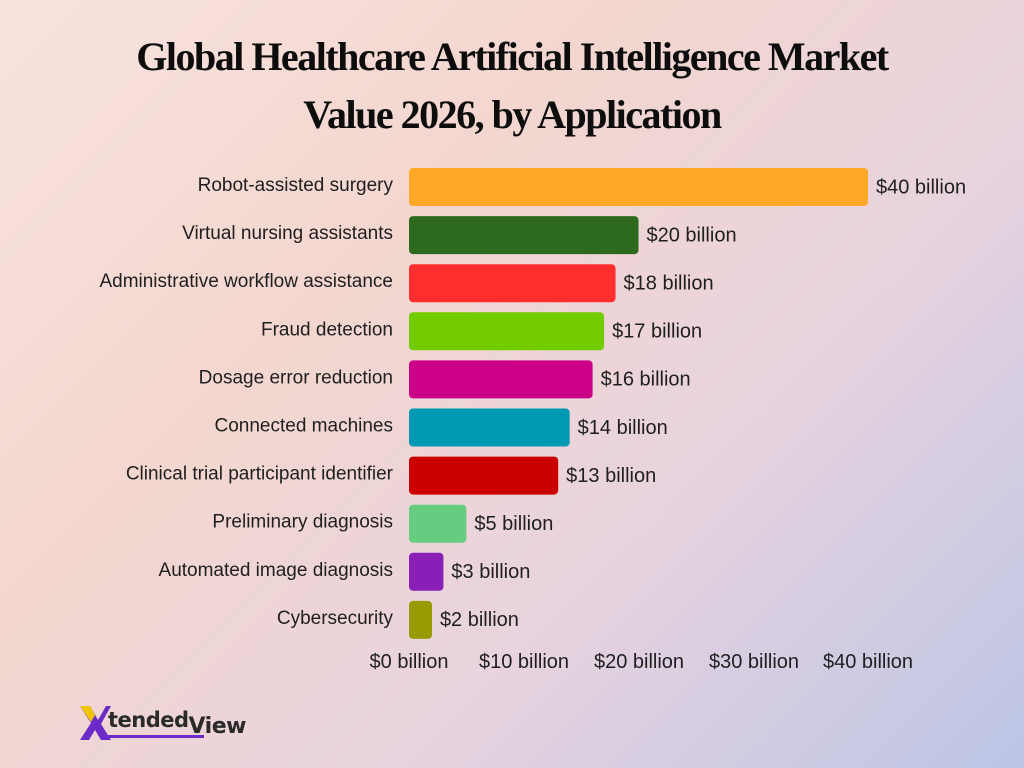 This screenshot has width=1024, height=768. Describe the element at coordinates (484, 475) in the screenshot. I see `bar-clinical-trial-participant-identifier` at that location.